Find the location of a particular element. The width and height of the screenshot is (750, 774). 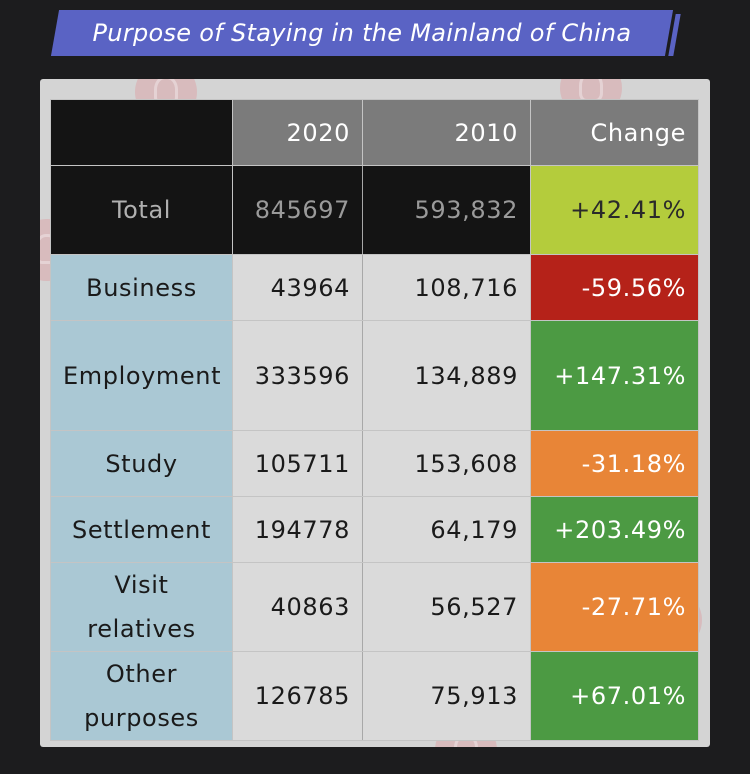

table-row: Settlement 194778 64,179 +203.49% is located at coordinates (374, 529).